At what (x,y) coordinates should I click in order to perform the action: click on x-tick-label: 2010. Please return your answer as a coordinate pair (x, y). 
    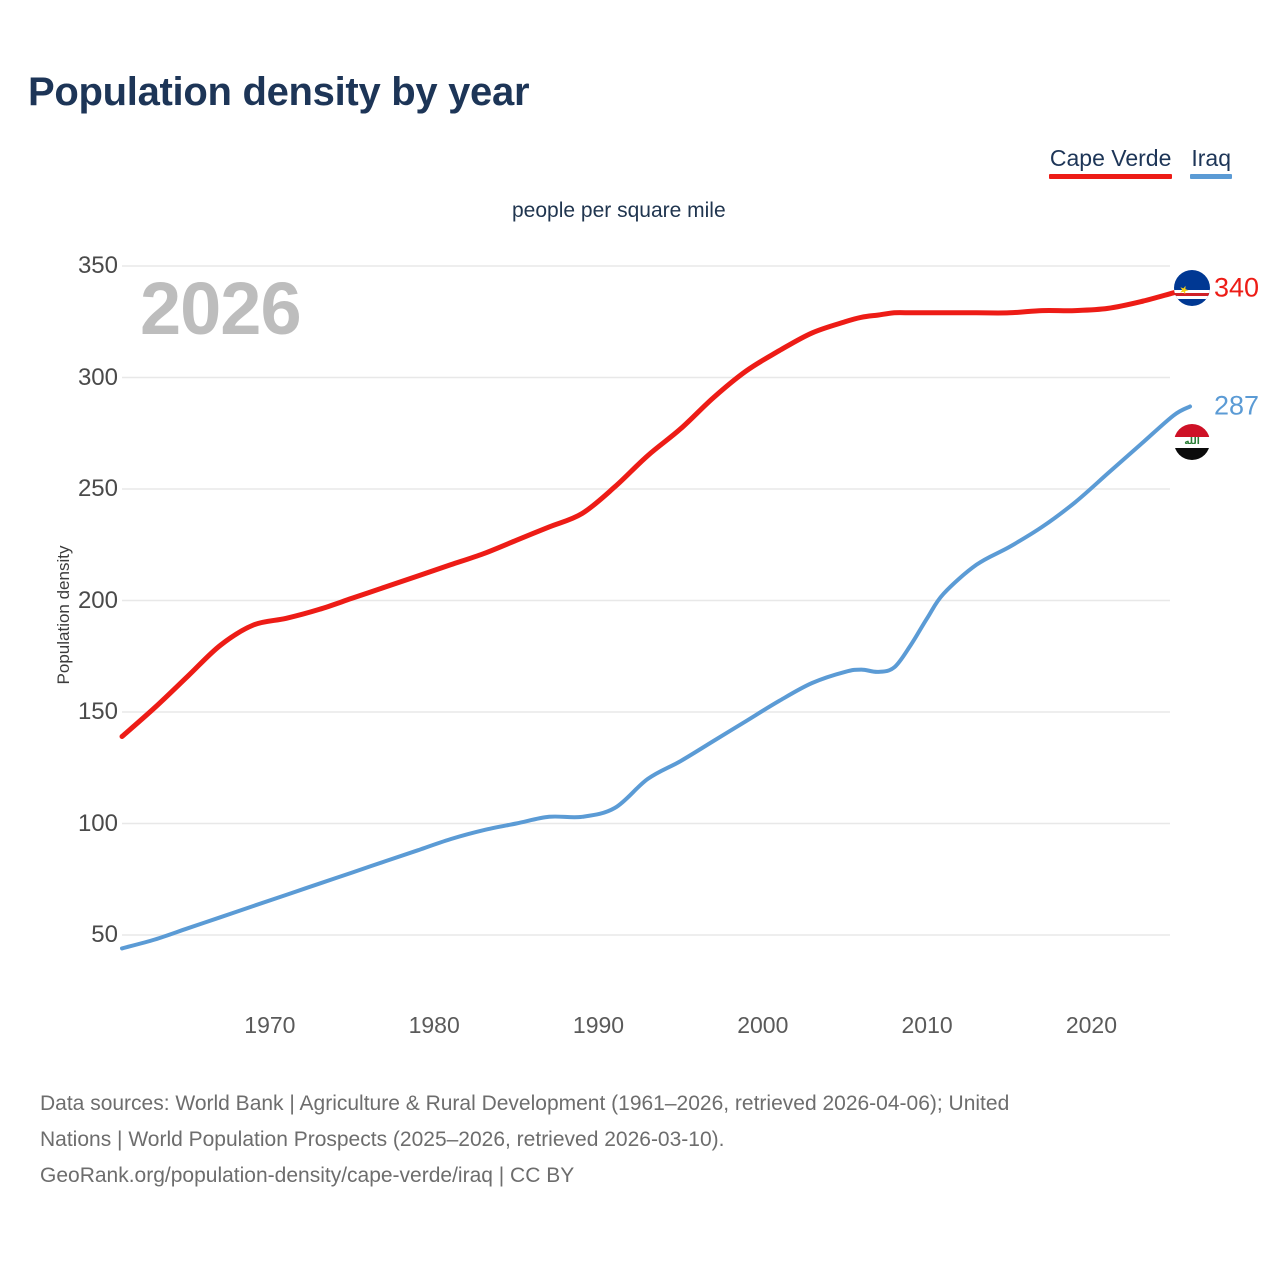
    Looking at the image, I should click on (927, 1025).